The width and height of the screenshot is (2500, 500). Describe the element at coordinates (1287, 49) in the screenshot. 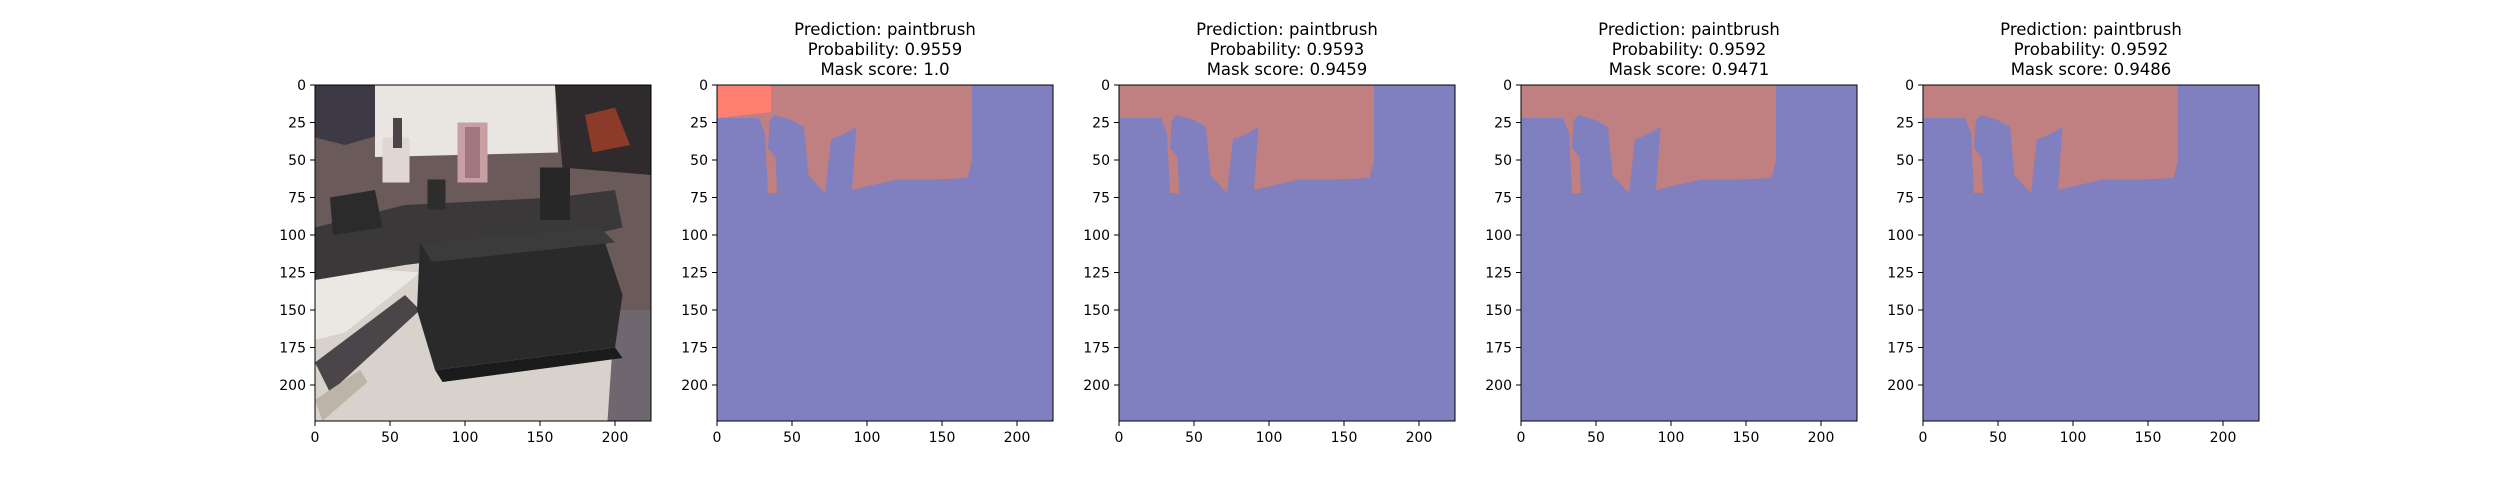

I see `title-probability: Probability: 0.9593` at that location.